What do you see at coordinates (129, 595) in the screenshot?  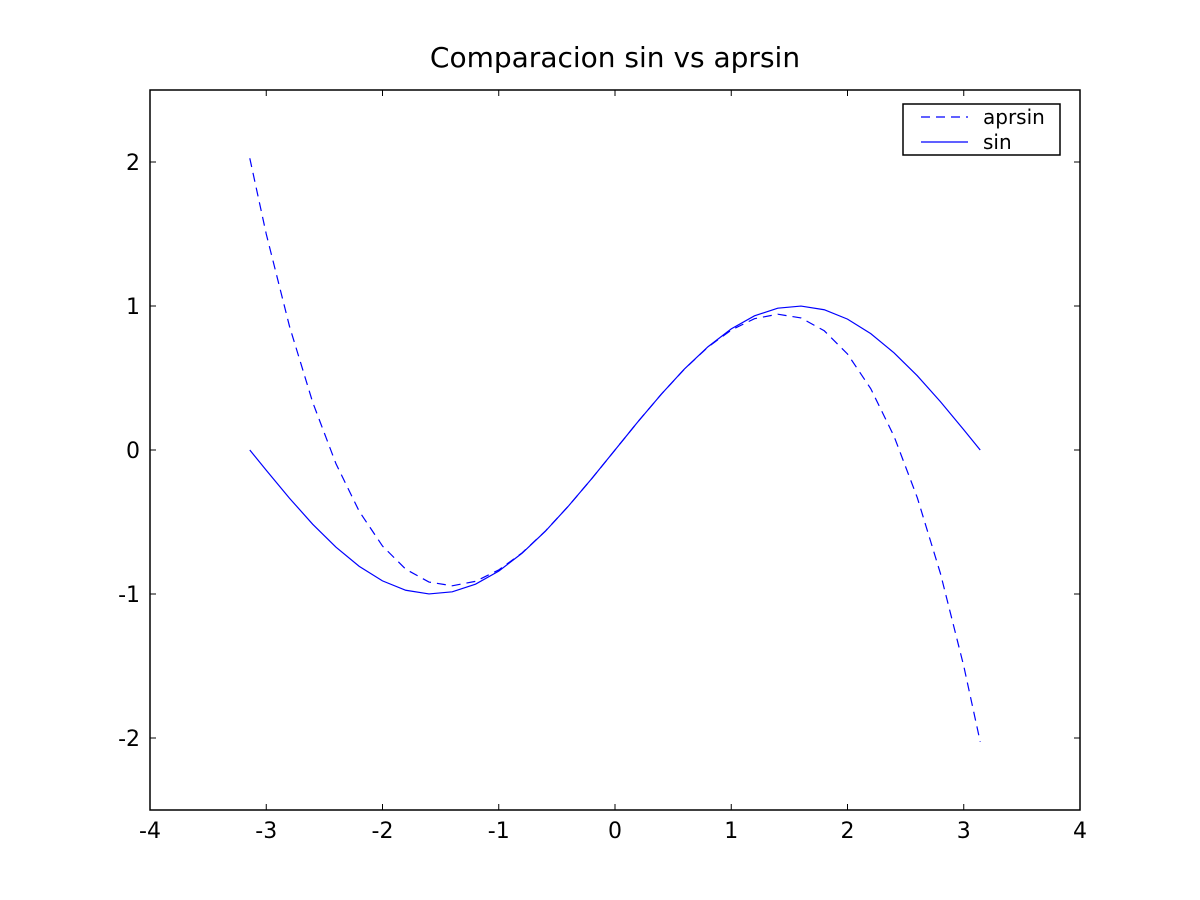 I see `y-tick-label: -1` at bounding box center [129, 595].